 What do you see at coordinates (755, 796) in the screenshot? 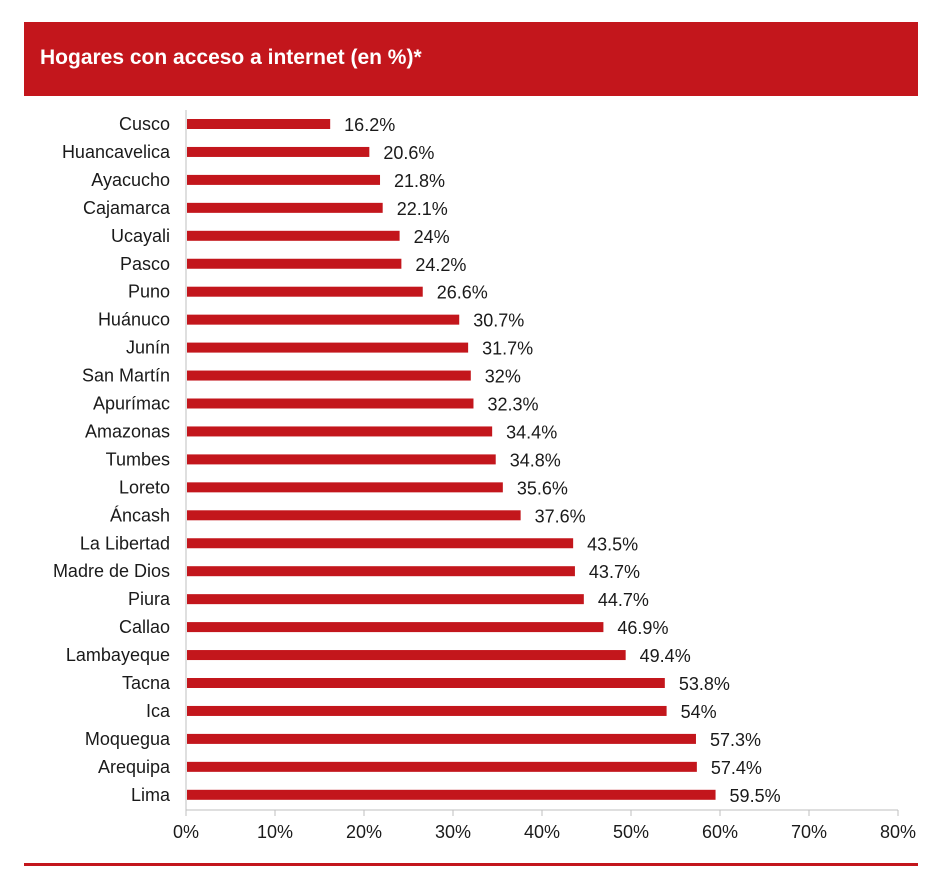
I see `data-label: 59.5%` at bounding box center [755, 796].